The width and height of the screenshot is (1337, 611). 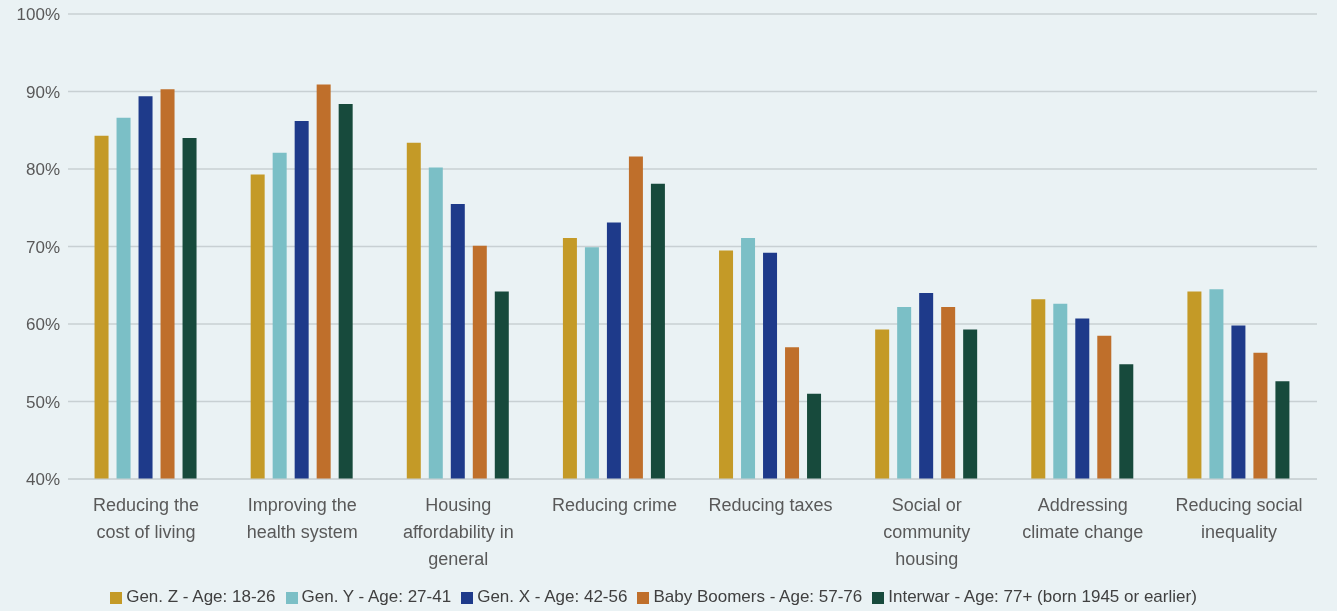 I want to click on y-tick-label: 60%, so click(x=42, y=325).